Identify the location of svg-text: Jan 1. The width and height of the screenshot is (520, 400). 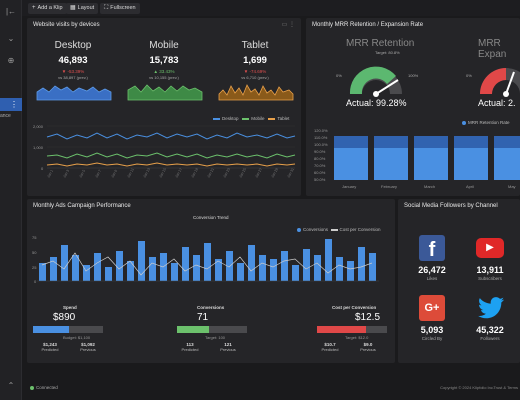
(50, 173).